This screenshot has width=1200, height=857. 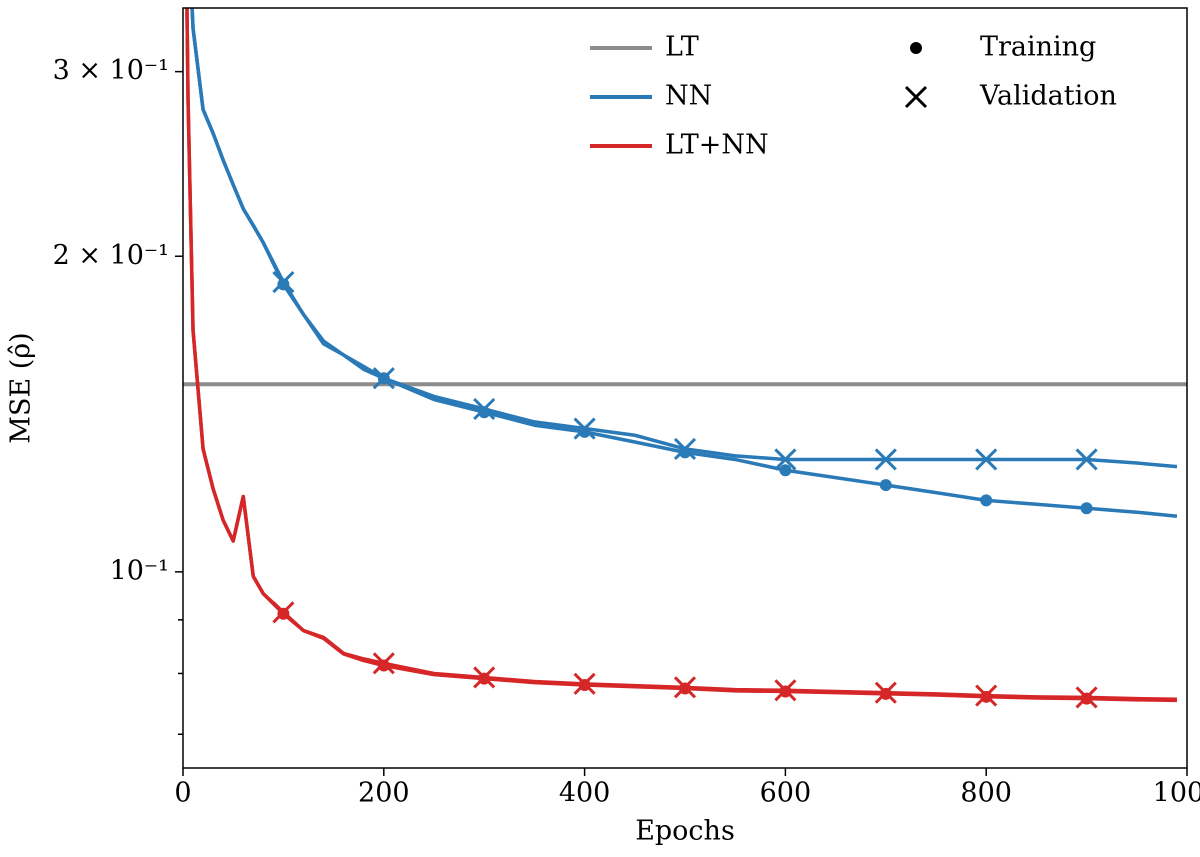 I want to click on x-tick-label: 200, so click(x=384, y=793).